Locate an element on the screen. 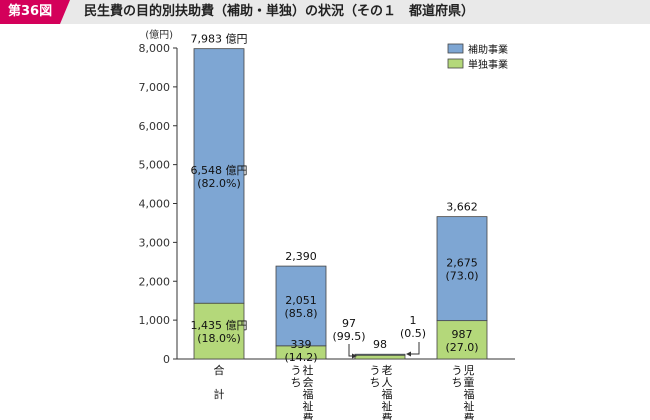  category-label-char: 会 is located at coordinates (308, 382).